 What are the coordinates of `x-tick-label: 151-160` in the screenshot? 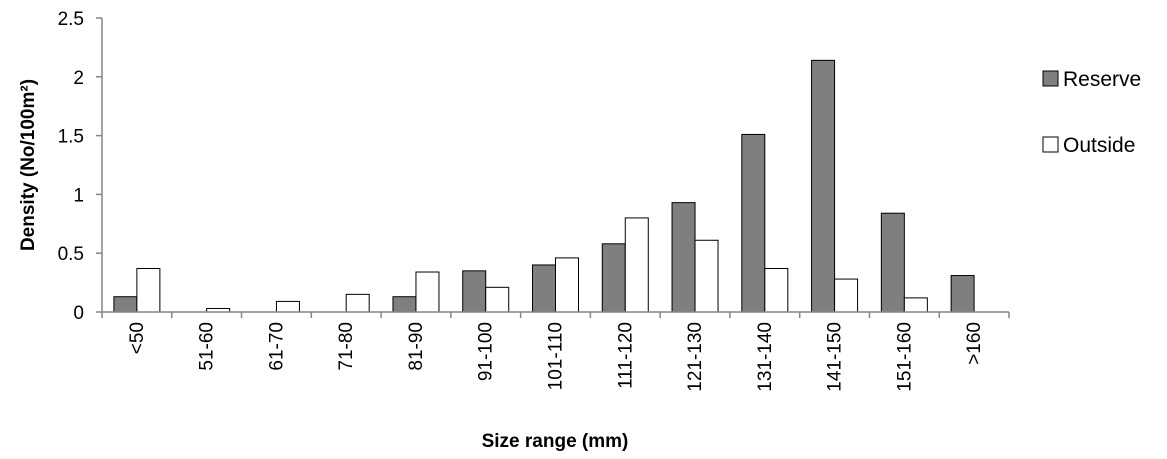 It's located at (904, 357).